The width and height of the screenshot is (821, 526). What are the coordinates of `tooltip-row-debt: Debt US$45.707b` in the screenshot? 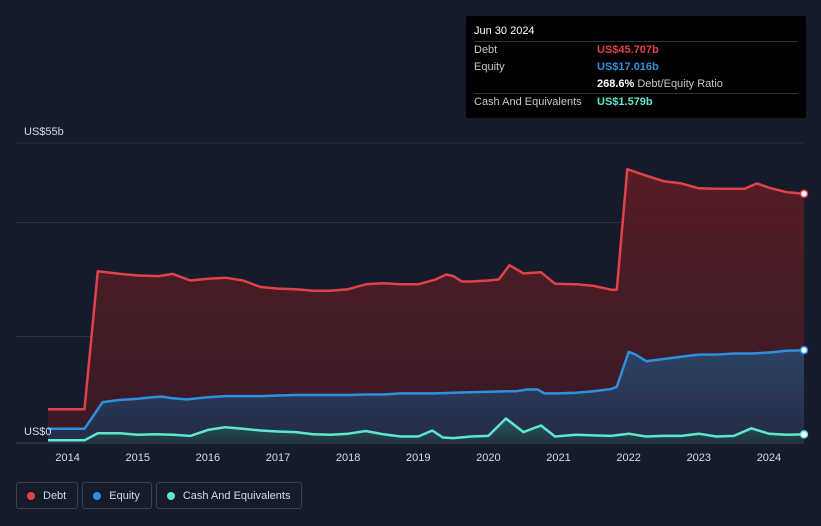 It's located at (636, 50).